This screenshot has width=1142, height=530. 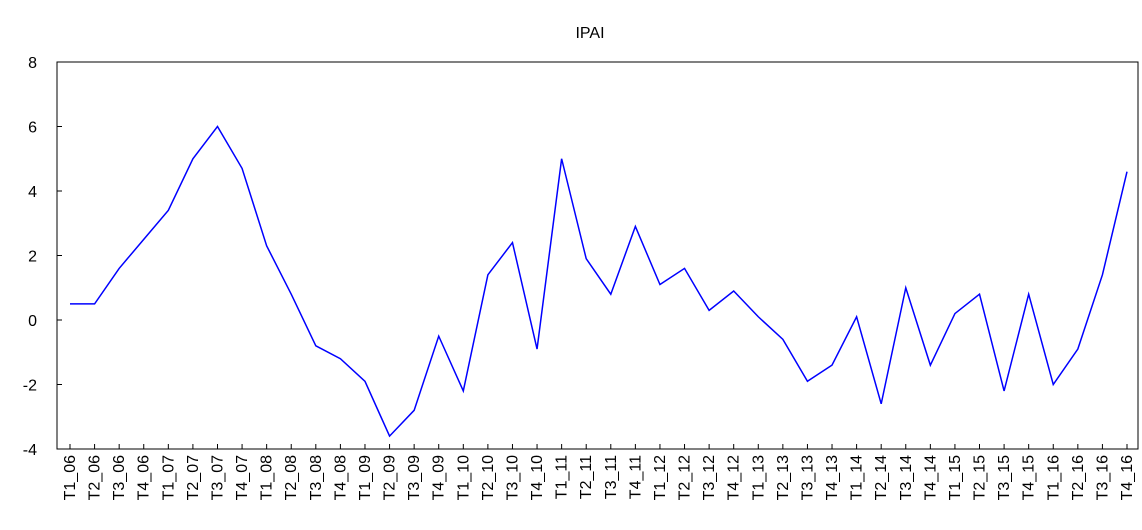 What do you see at coordinates (30, 450) in the screenshot?
I see `y-tick-label: -4` at bounding box center [30, 450].